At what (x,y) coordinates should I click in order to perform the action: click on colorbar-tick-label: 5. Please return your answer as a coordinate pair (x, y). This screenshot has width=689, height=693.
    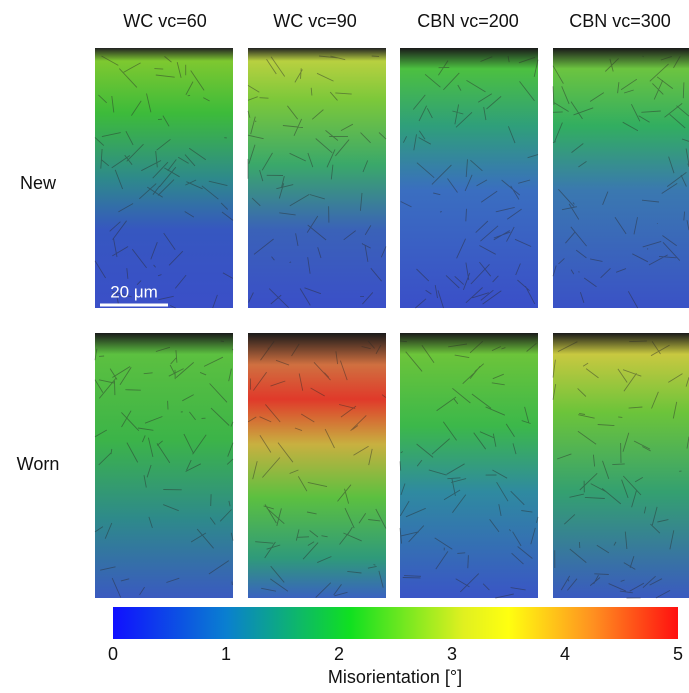
    Looking at the image, I should click on (678, 654).